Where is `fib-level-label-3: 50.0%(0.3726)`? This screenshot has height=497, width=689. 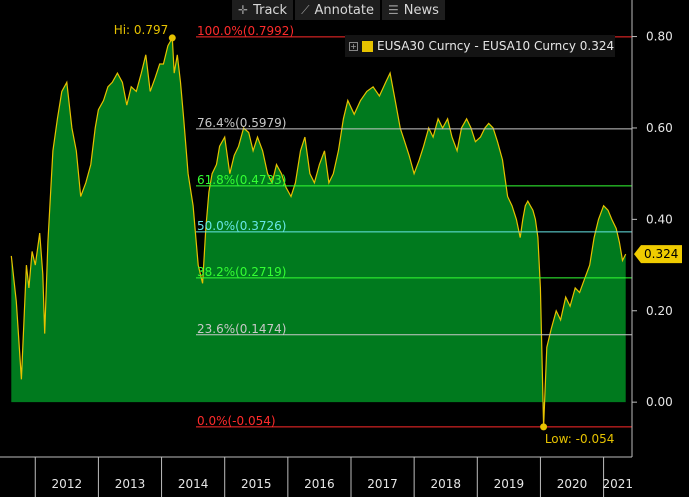
fib-level-label-3: 50.0%(0.3726) is located at coordinates (241, 226).